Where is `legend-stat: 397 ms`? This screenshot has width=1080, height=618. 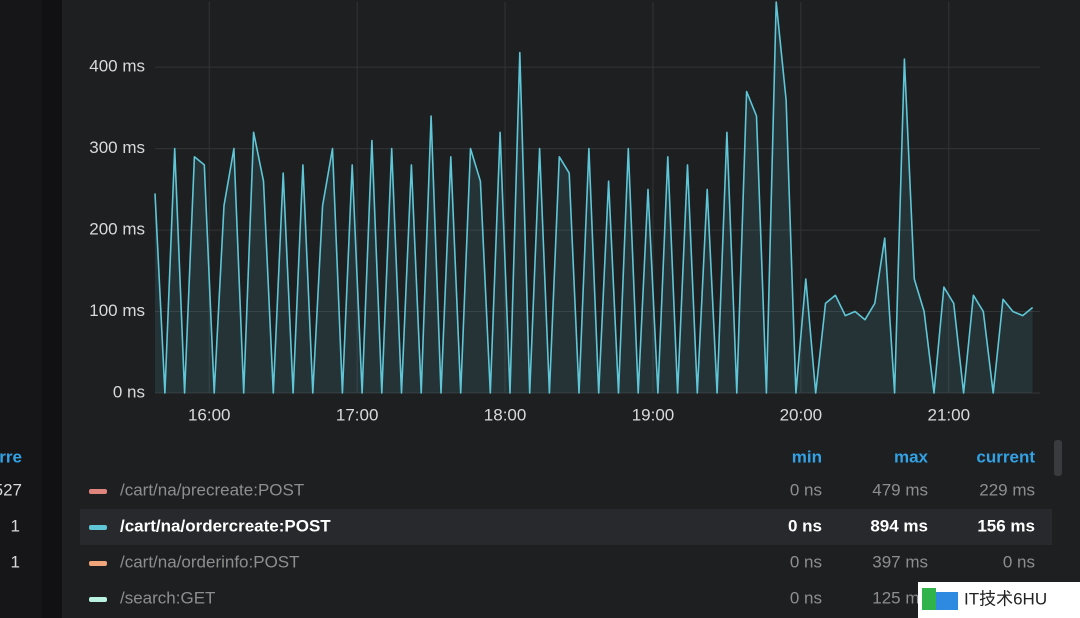 legend-stat: 397 ms is located at coordinates (900, 561).